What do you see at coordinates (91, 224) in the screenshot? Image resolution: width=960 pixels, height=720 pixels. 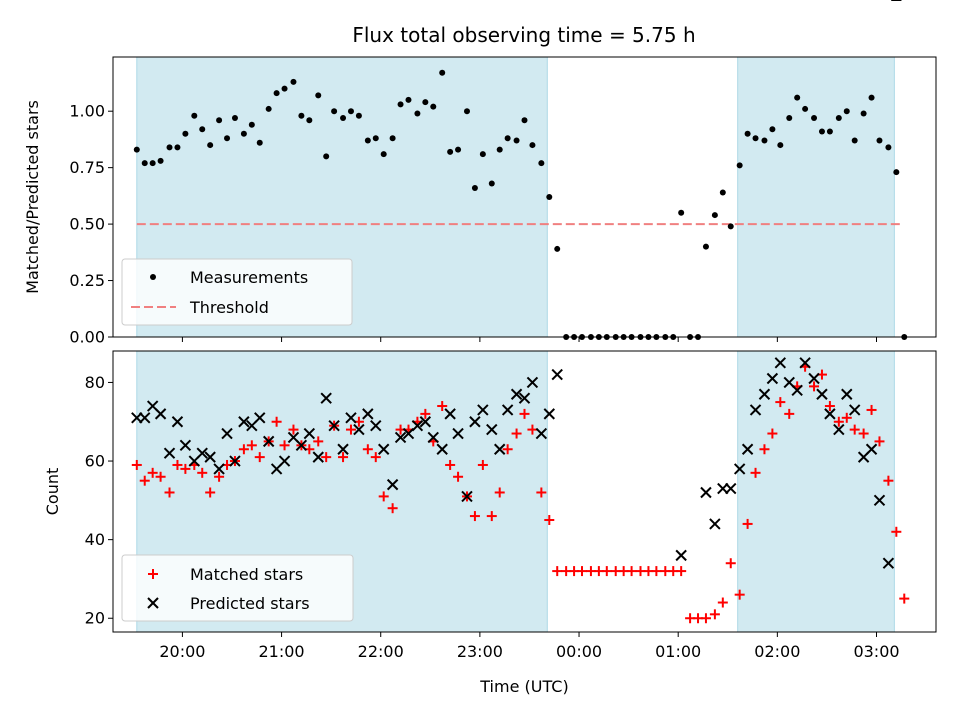 I see `top-y-ticks: 0.00 0.25 0.50 0.75 1.00` at bounding box center [91, 224].